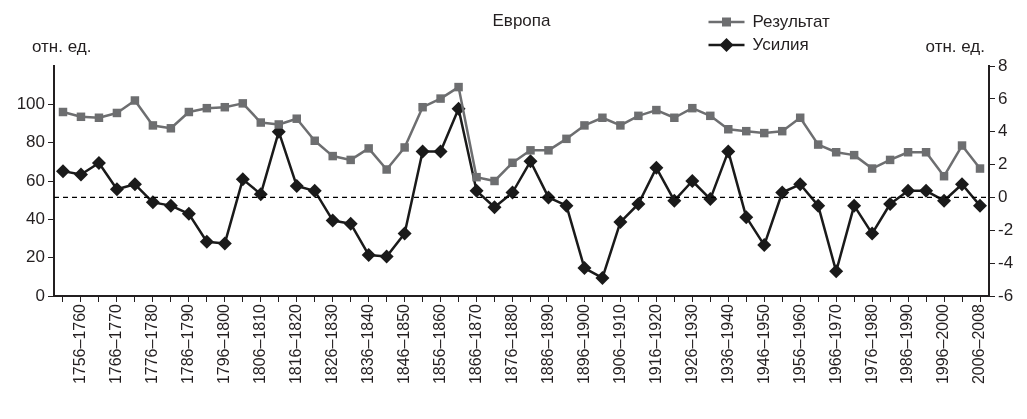  What do you see at coordinates (475, 344) in the screenshot?
I see `x-tick-label: 1866–1870` at bounding box center [475, 344].